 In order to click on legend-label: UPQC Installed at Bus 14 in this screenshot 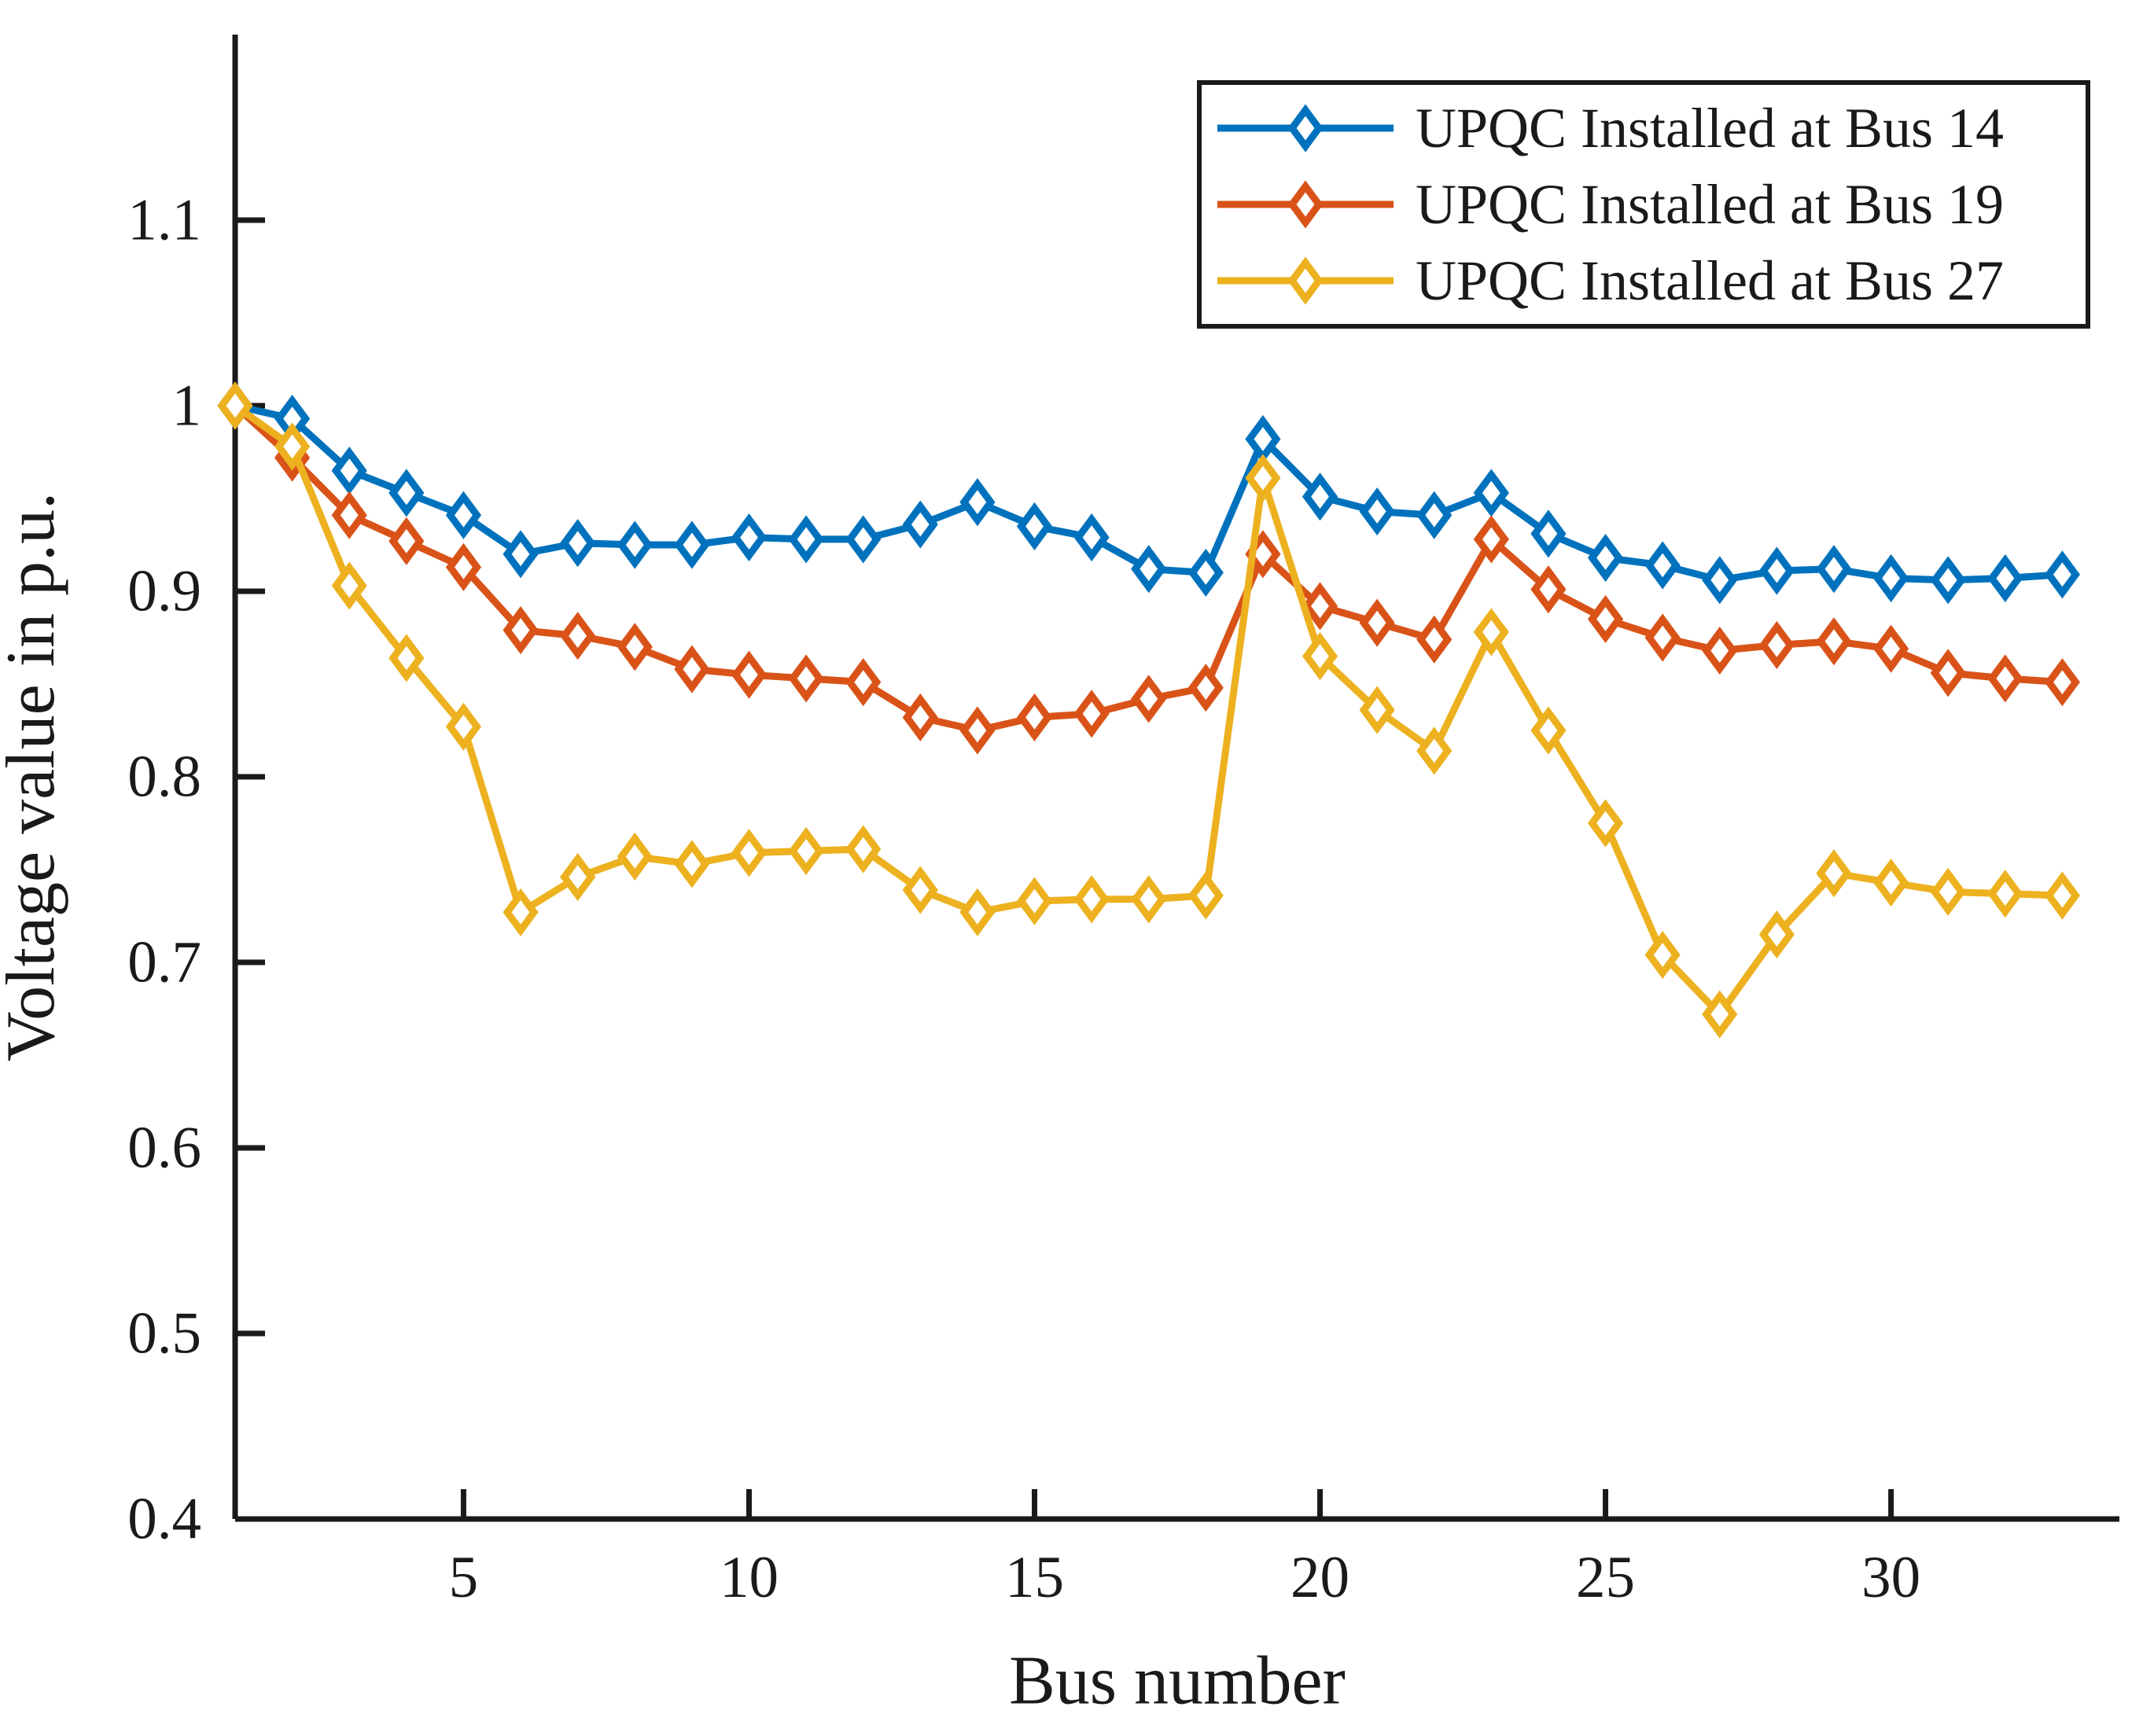, I will do `click(1710, 129)`.